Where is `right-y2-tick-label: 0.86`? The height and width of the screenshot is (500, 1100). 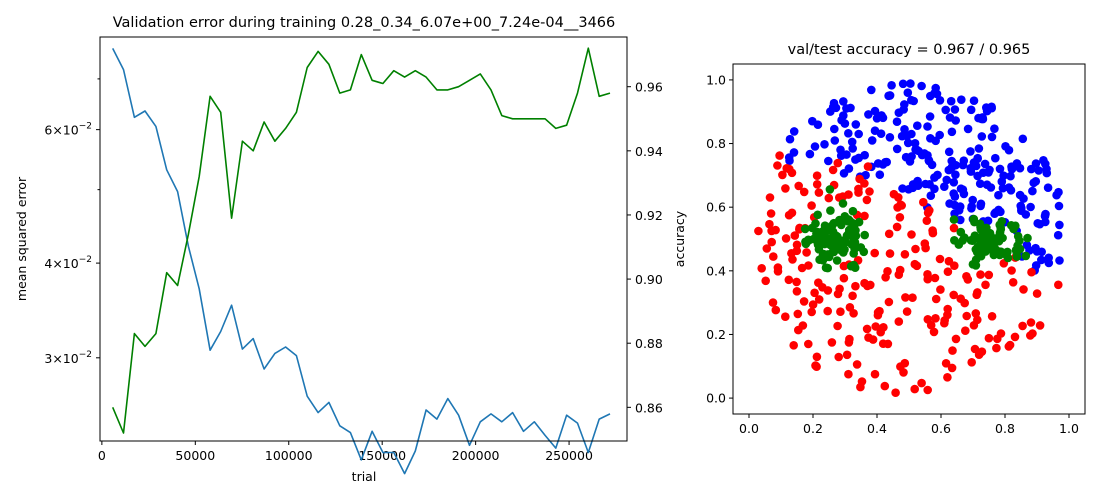
right-y2-tick-label: 0.86 is located at coordinates (649, 407).